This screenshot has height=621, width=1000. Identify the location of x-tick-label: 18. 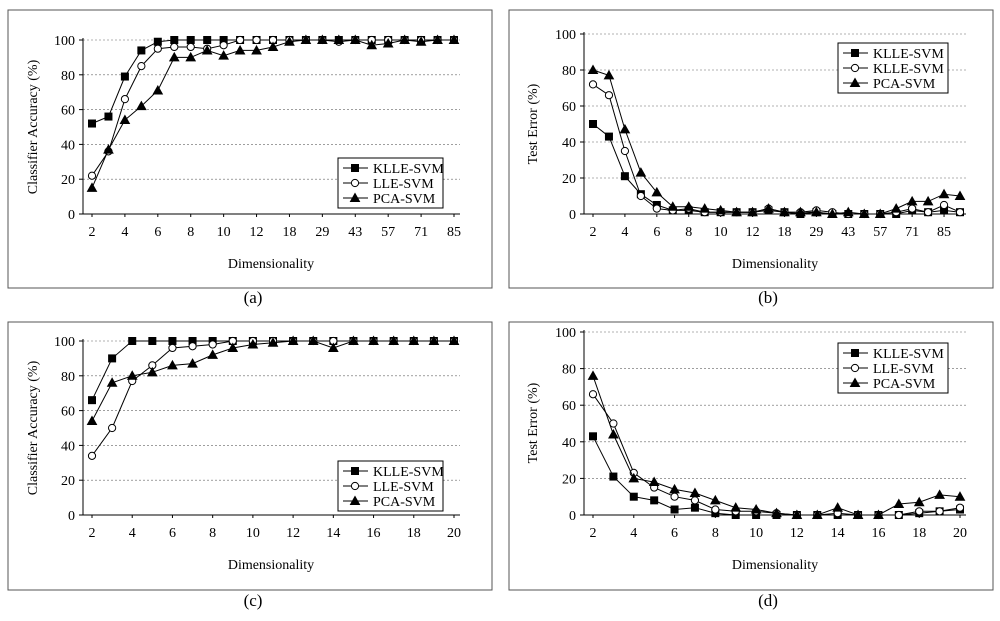
(919, 533).